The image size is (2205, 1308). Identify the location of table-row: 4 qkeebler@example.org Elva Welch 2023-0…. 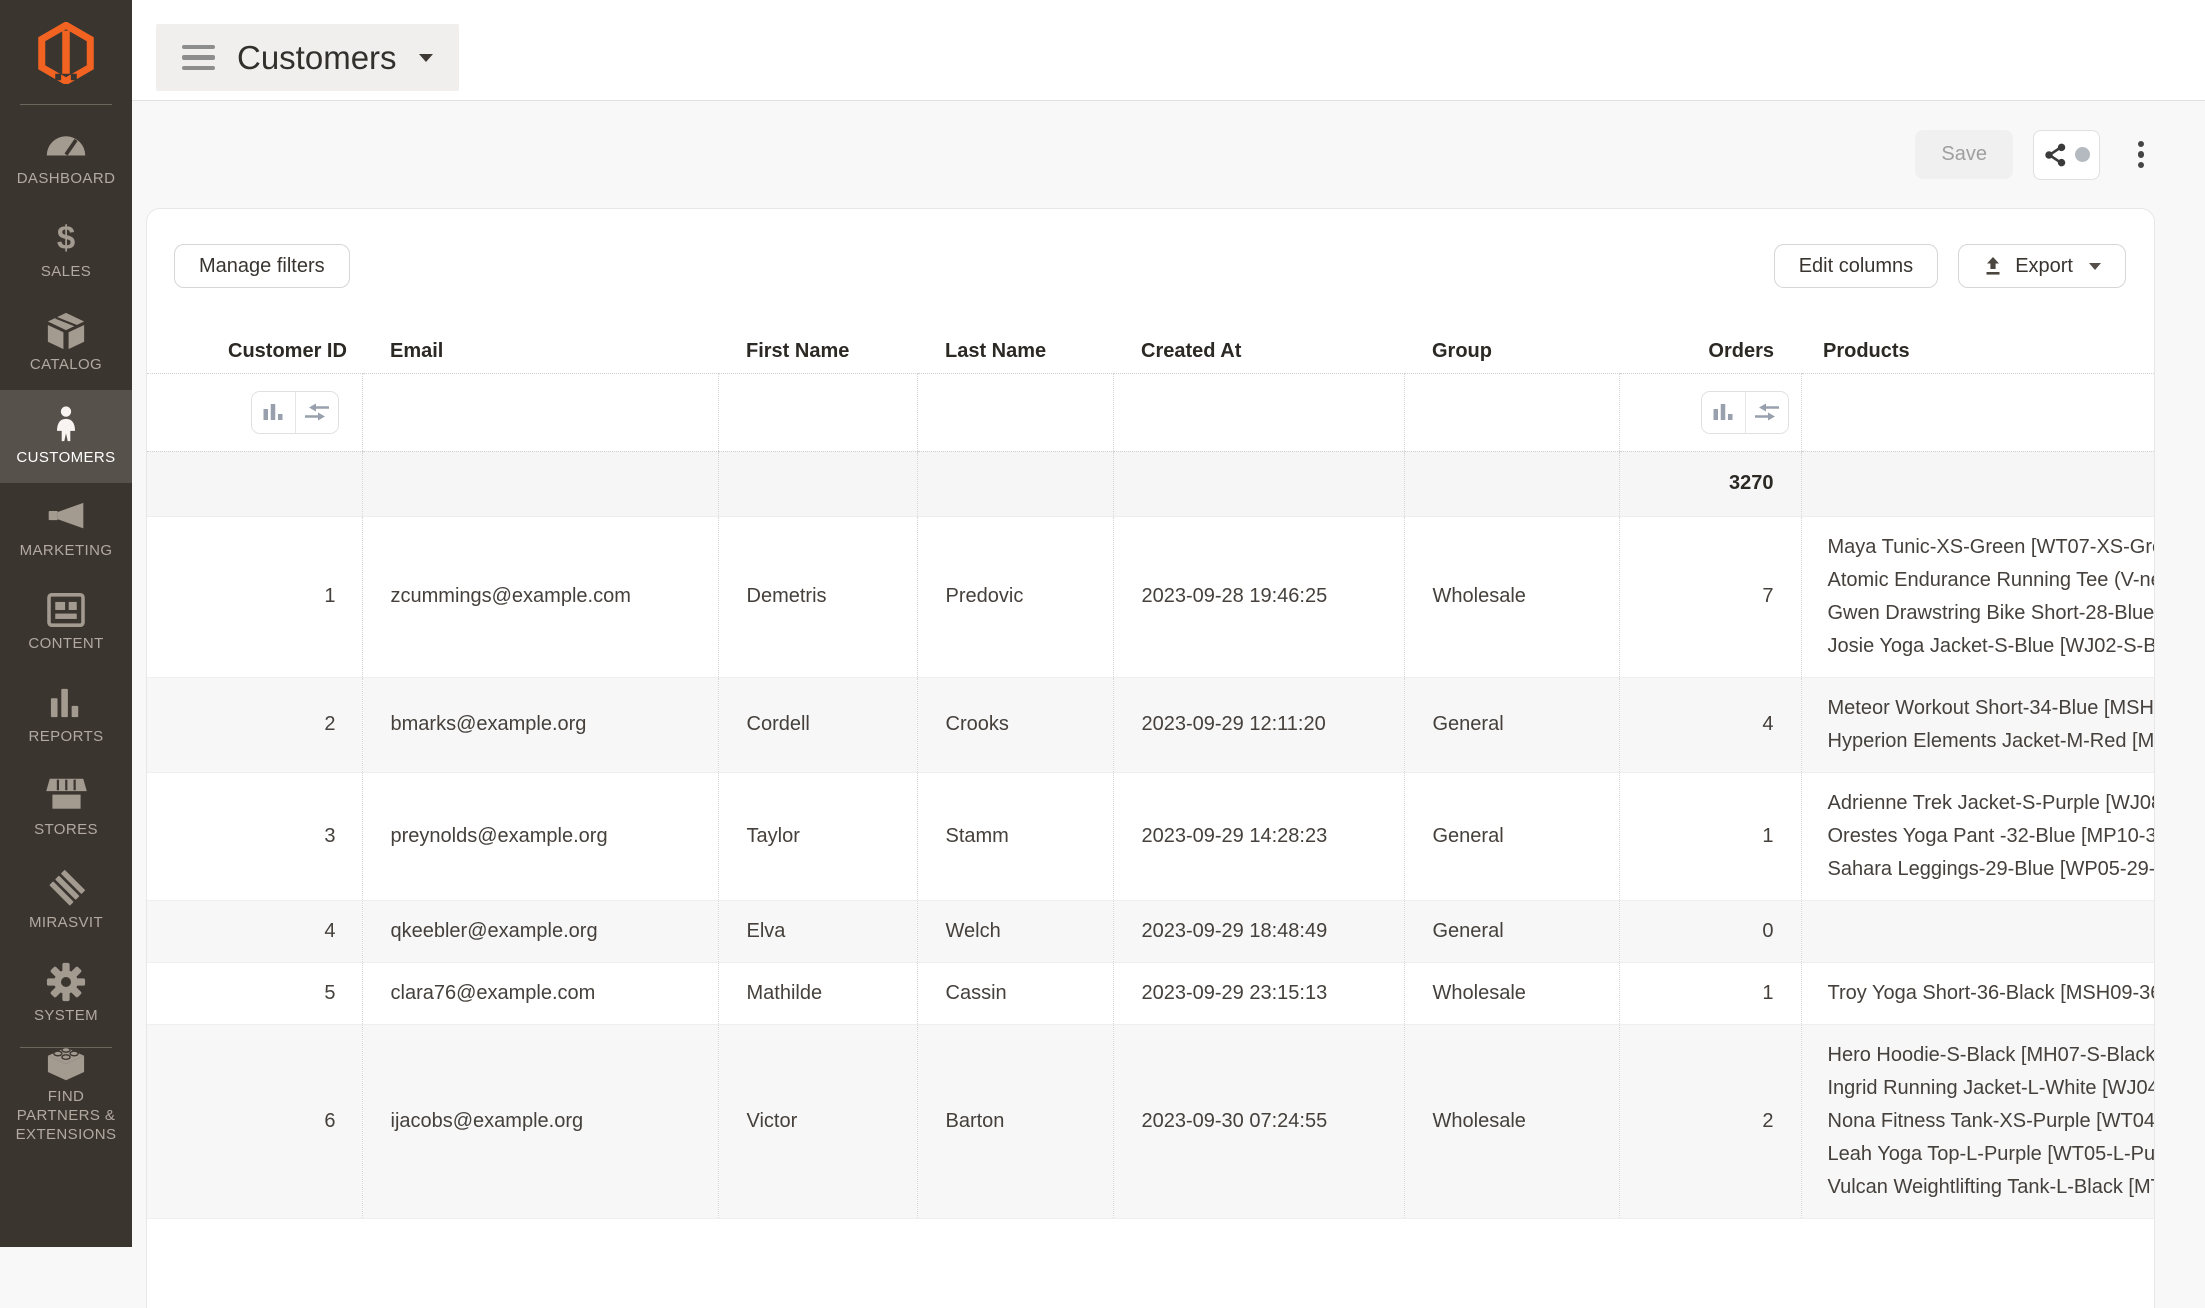
(1150, 931).